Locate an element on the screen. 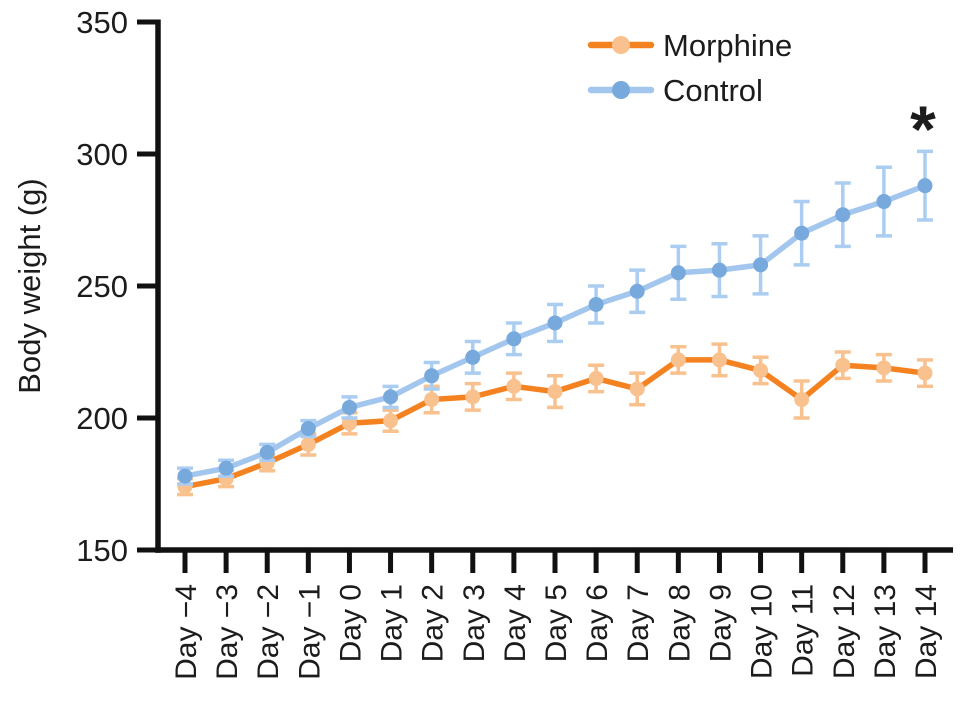  y-tick-label: 300 is located at coordinates (102, 154).